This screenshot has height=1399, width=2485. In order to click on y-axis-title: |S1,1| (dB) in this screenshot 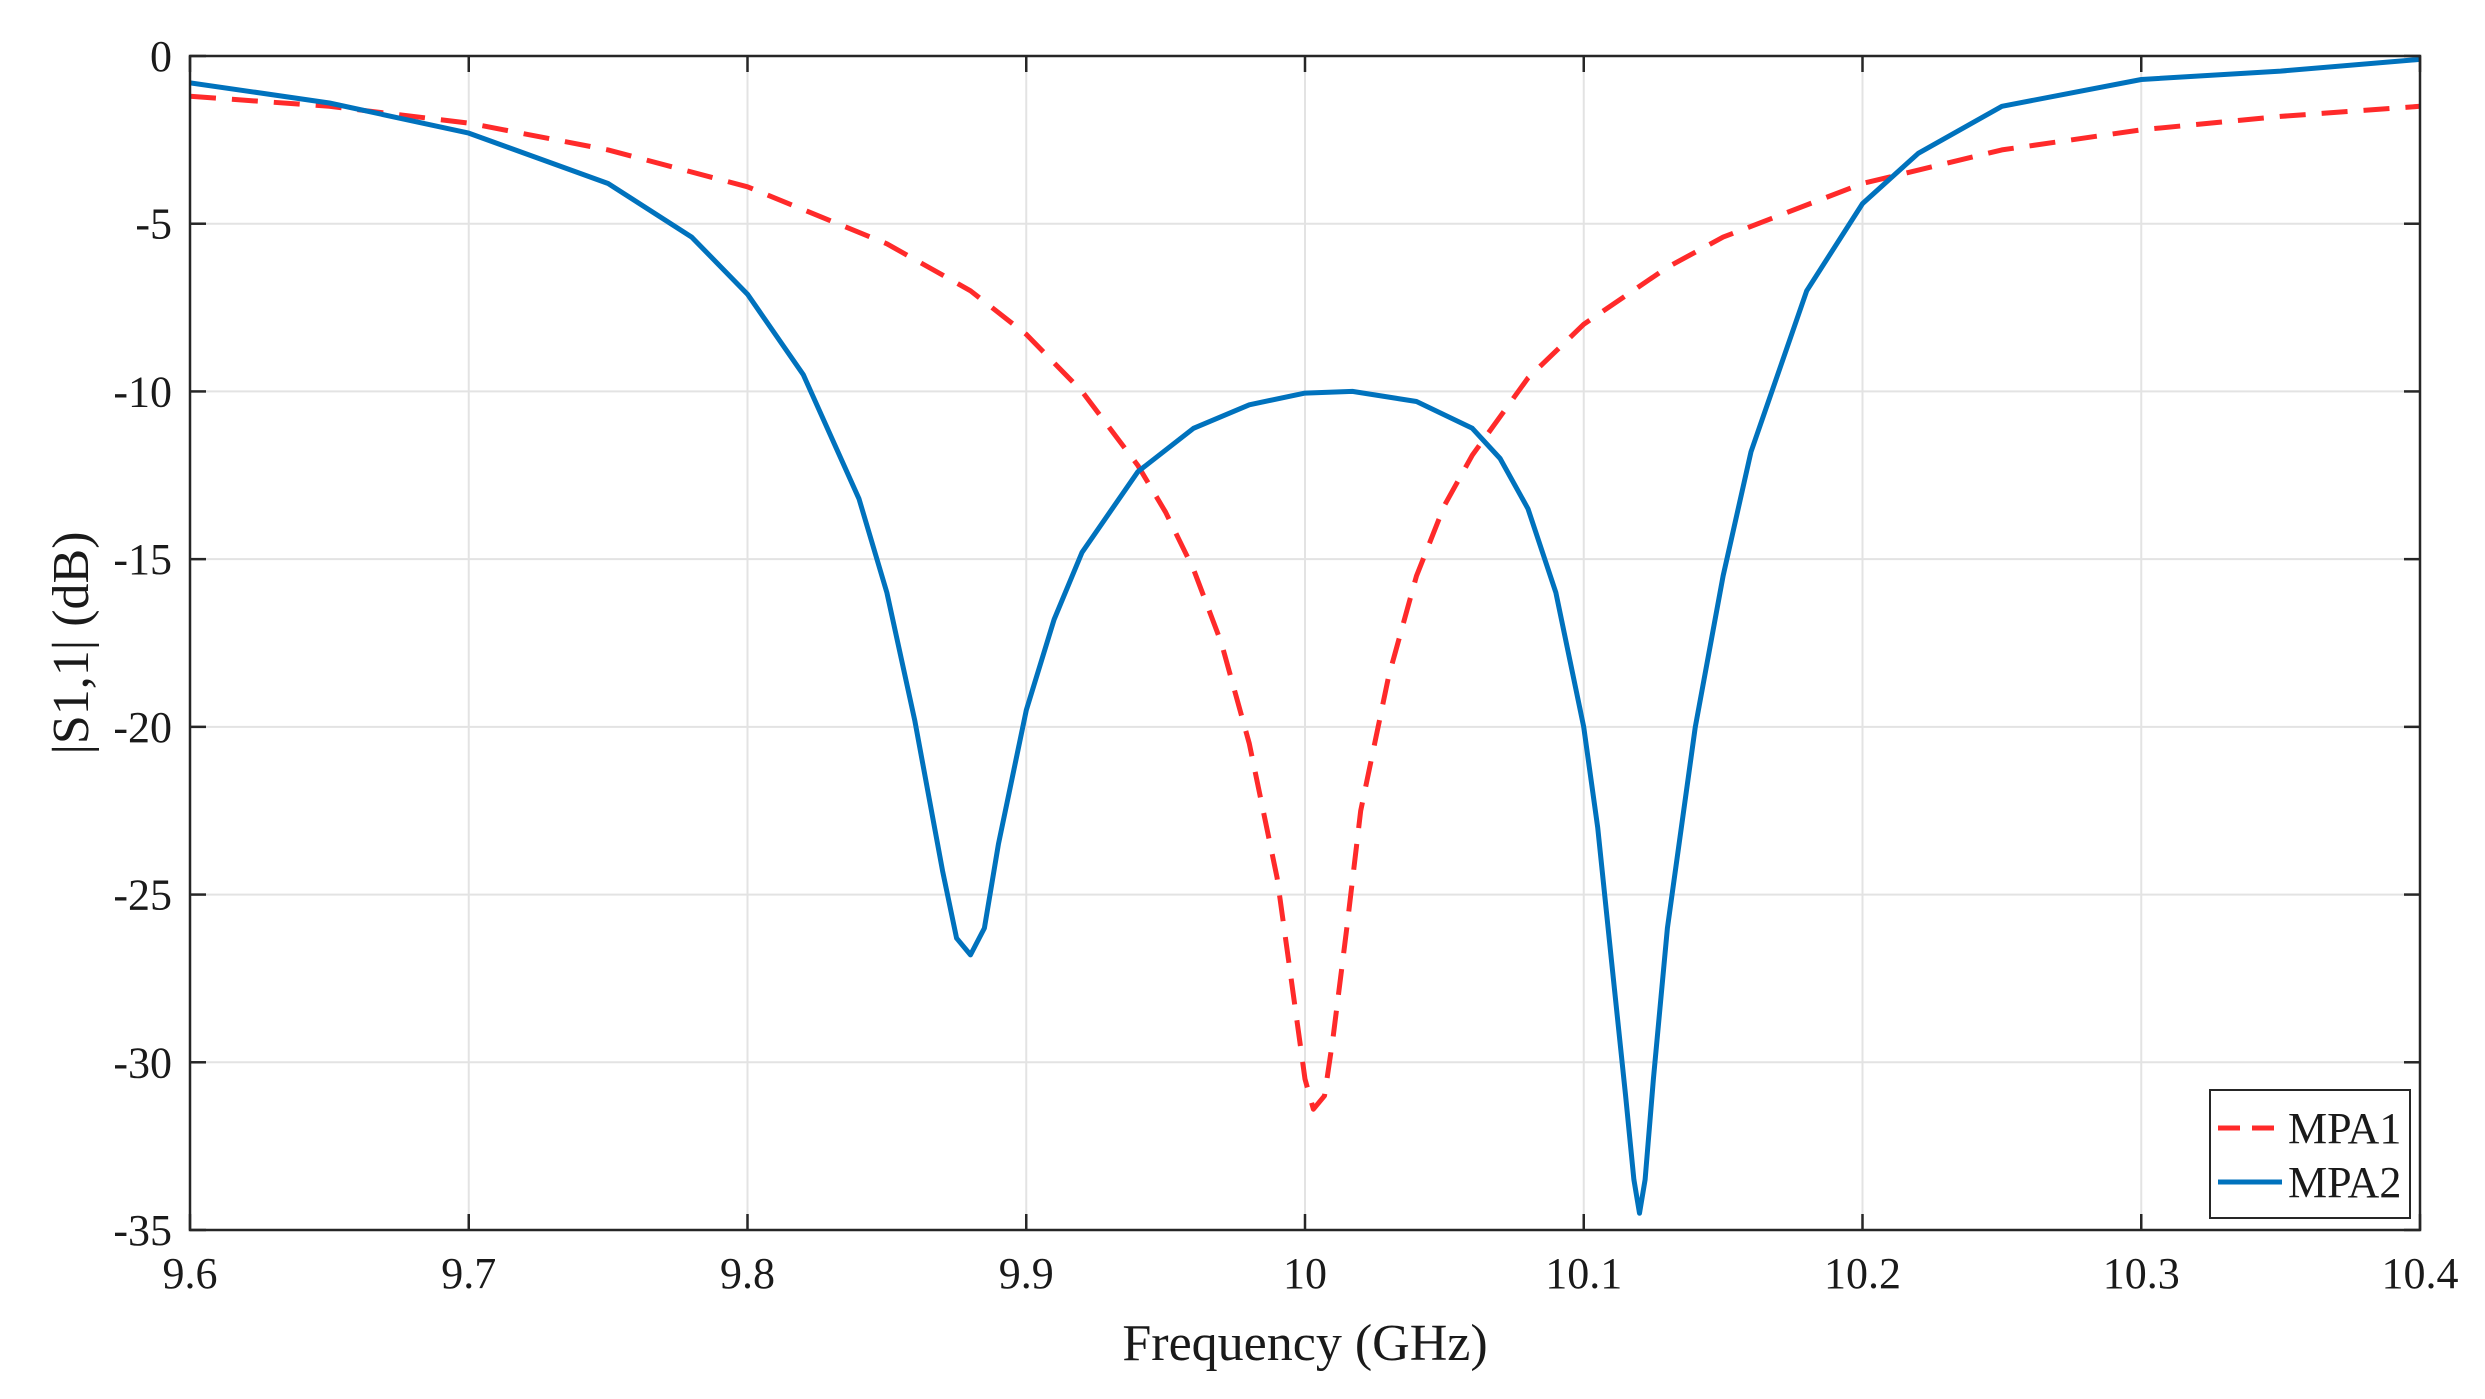, I will do `click(71, 642)`.